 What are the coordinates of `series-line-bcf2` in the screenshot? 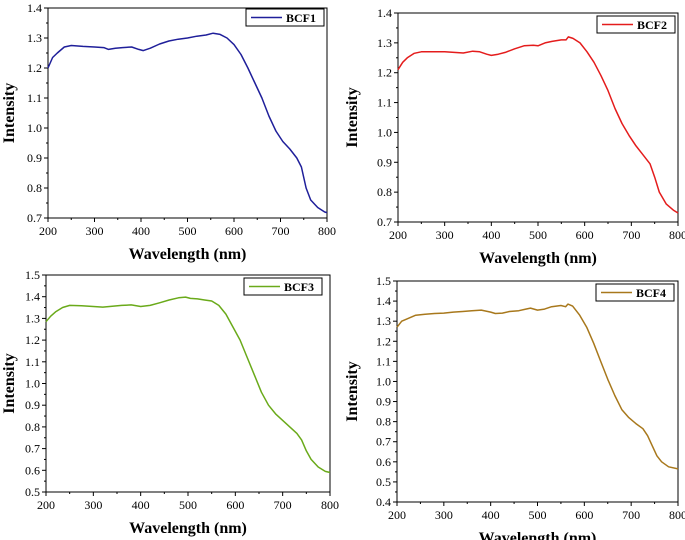 It's located at (538, 125).